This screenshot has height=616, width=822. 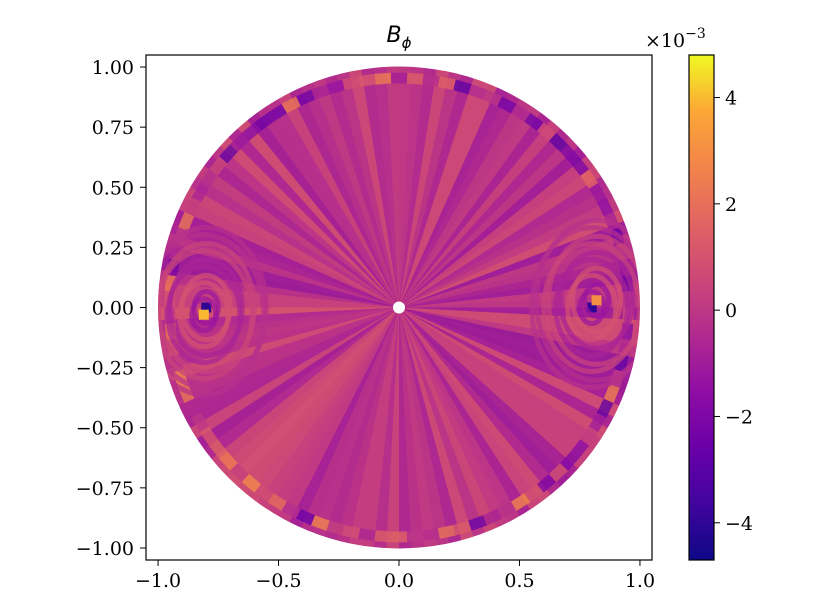 I want to click on y-tick-label: 0.00, so click(x=113, y=309).